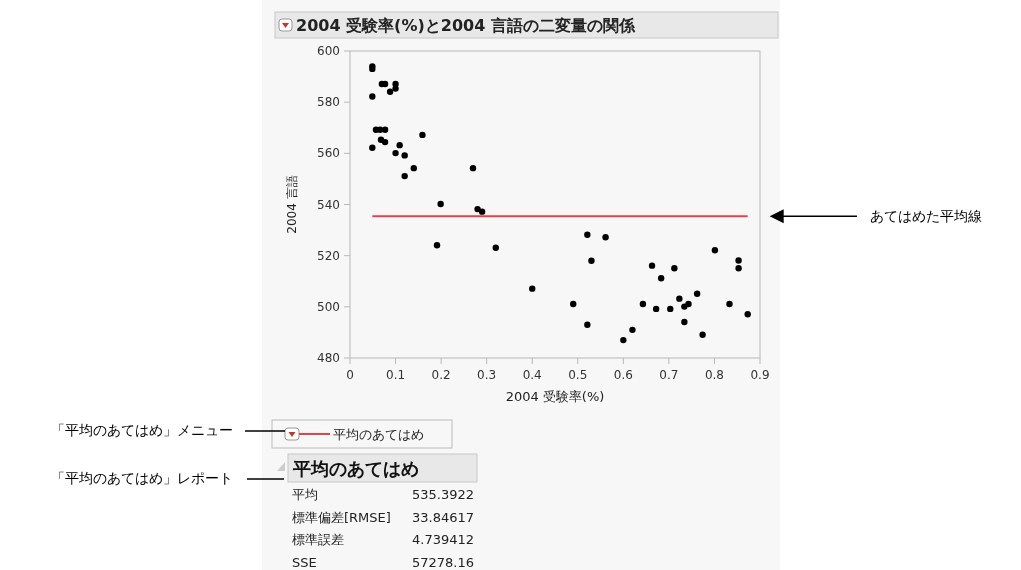 This screenshot has height=570, width=1021. I want to click on y-tick-label: 480, so click(328, 358).